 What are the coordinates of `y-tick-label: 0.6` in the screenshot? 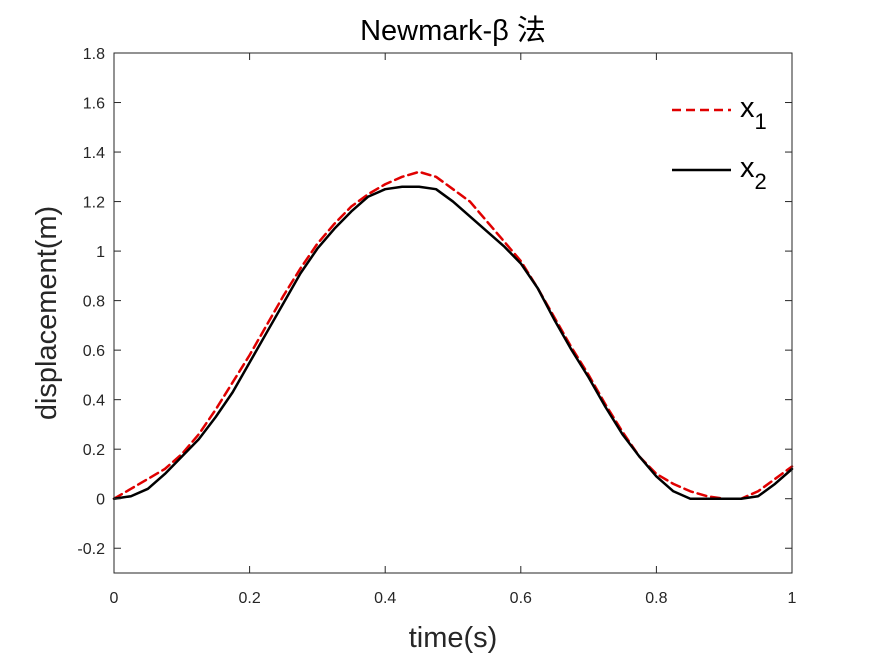 It's located at (94, 351).